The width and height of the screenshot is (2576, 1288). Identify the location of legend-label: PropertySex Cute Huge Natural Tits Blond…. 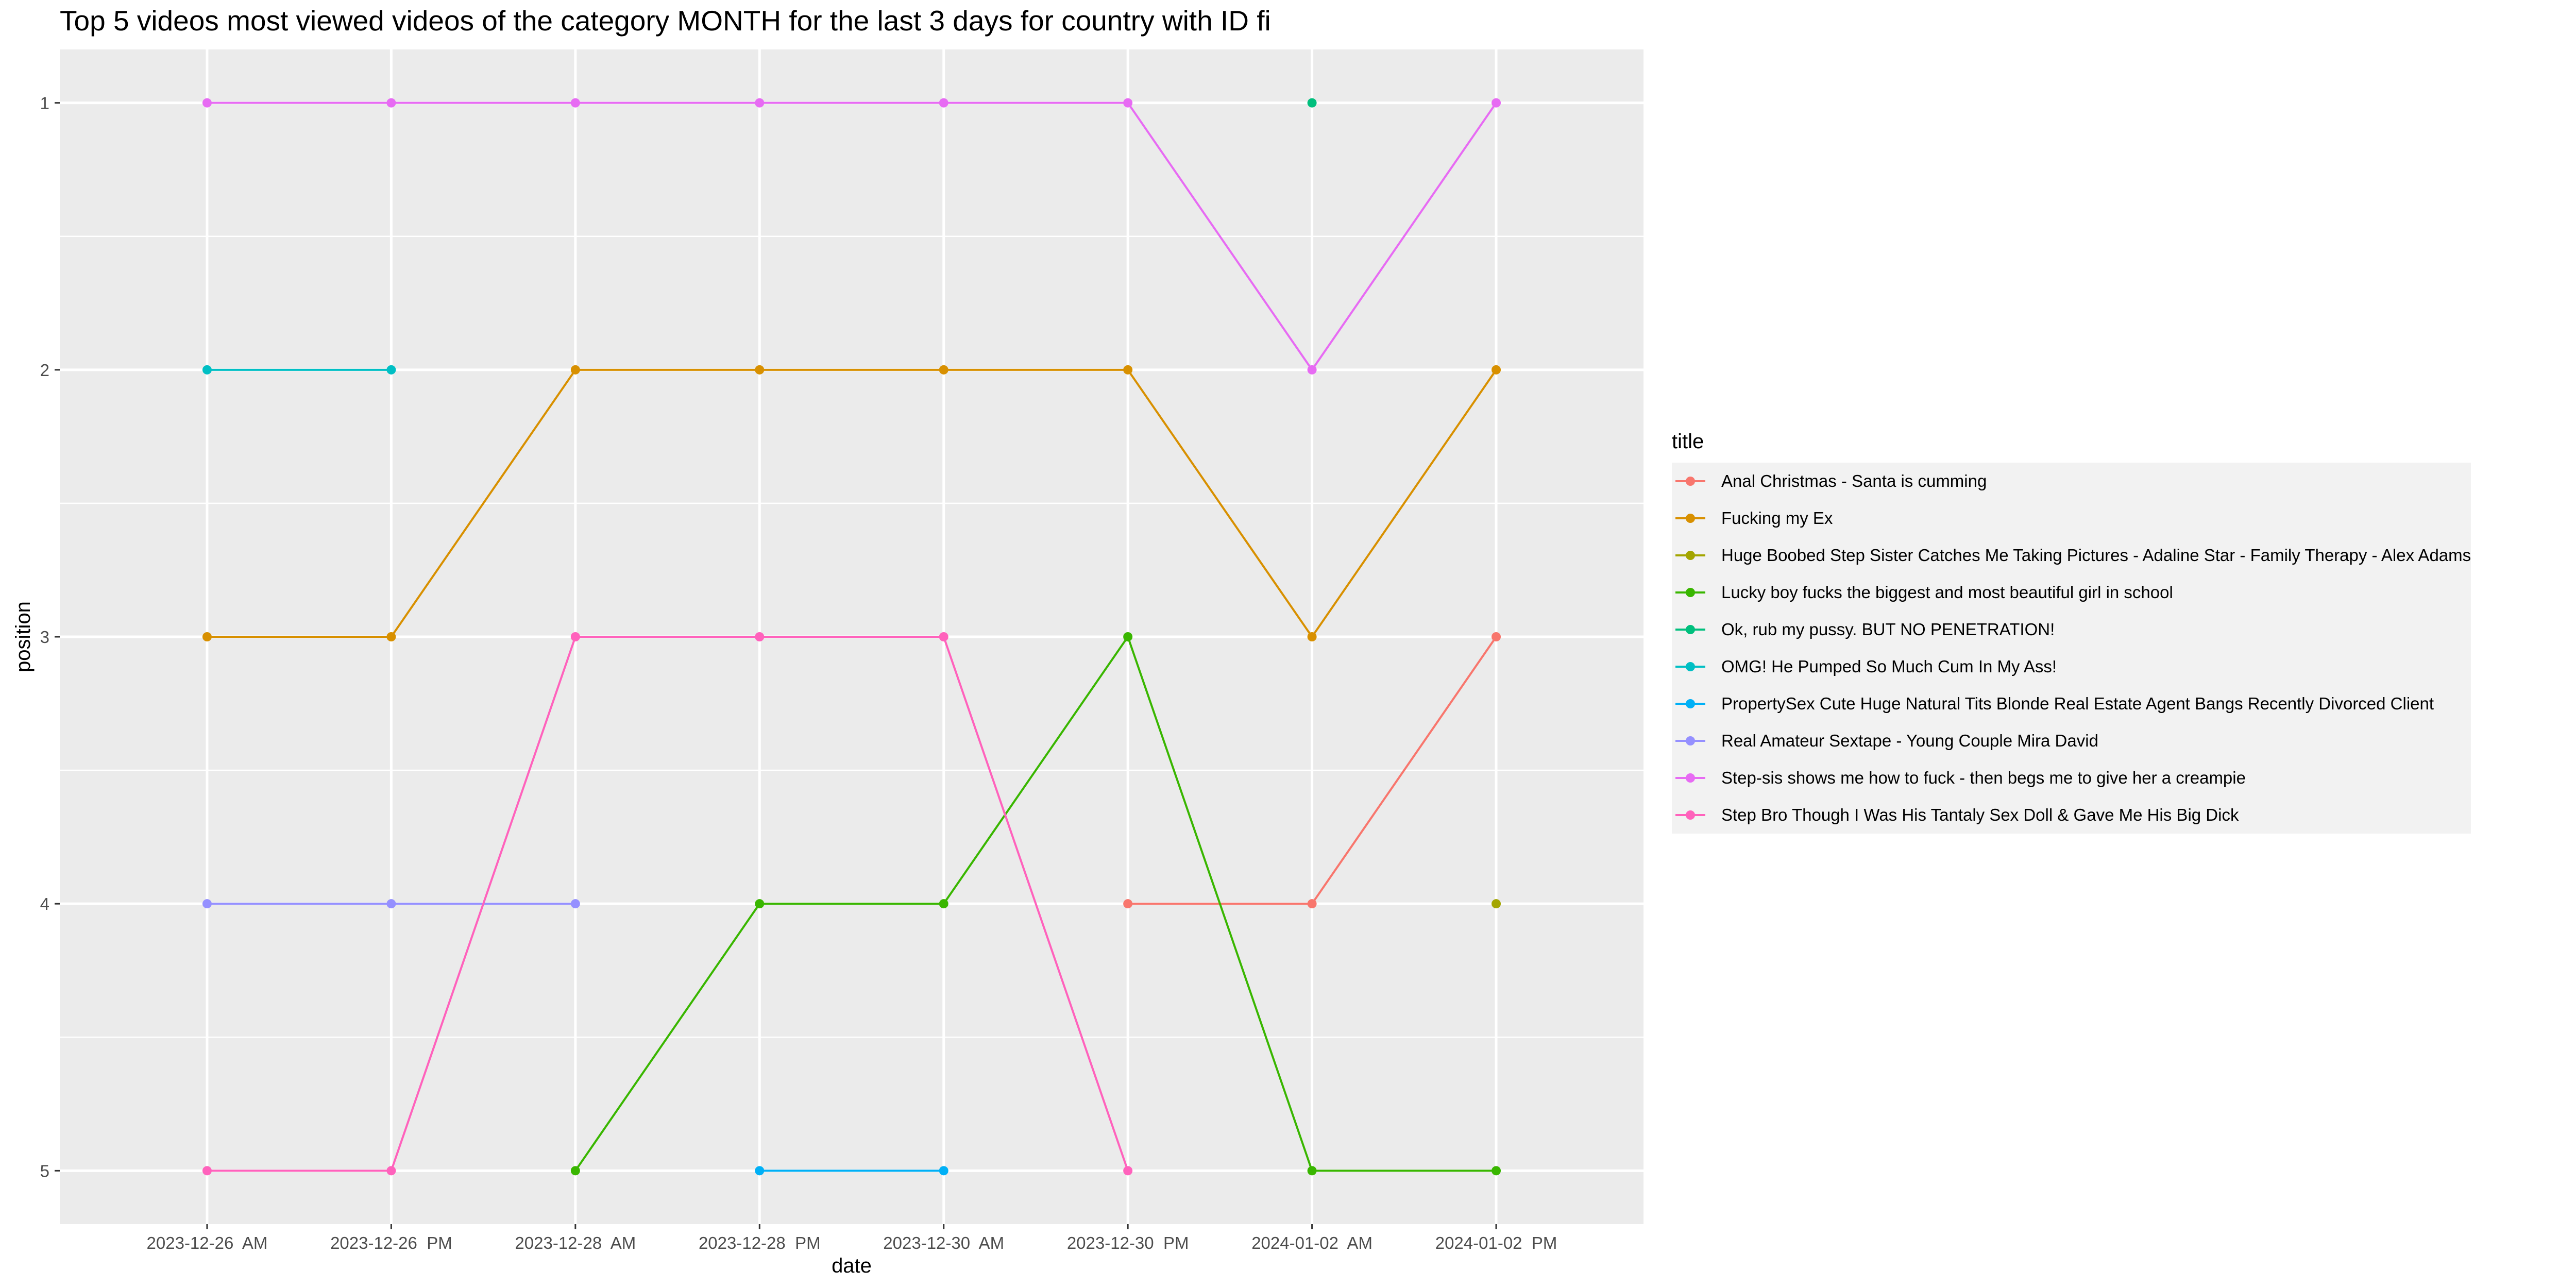
(2077, 703).